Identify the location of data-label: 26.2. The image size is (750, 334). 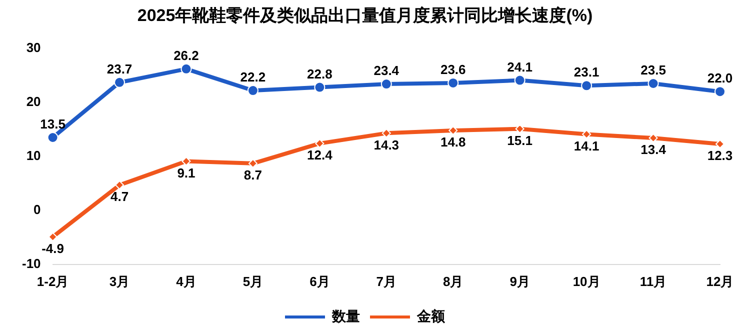
(186, 55).